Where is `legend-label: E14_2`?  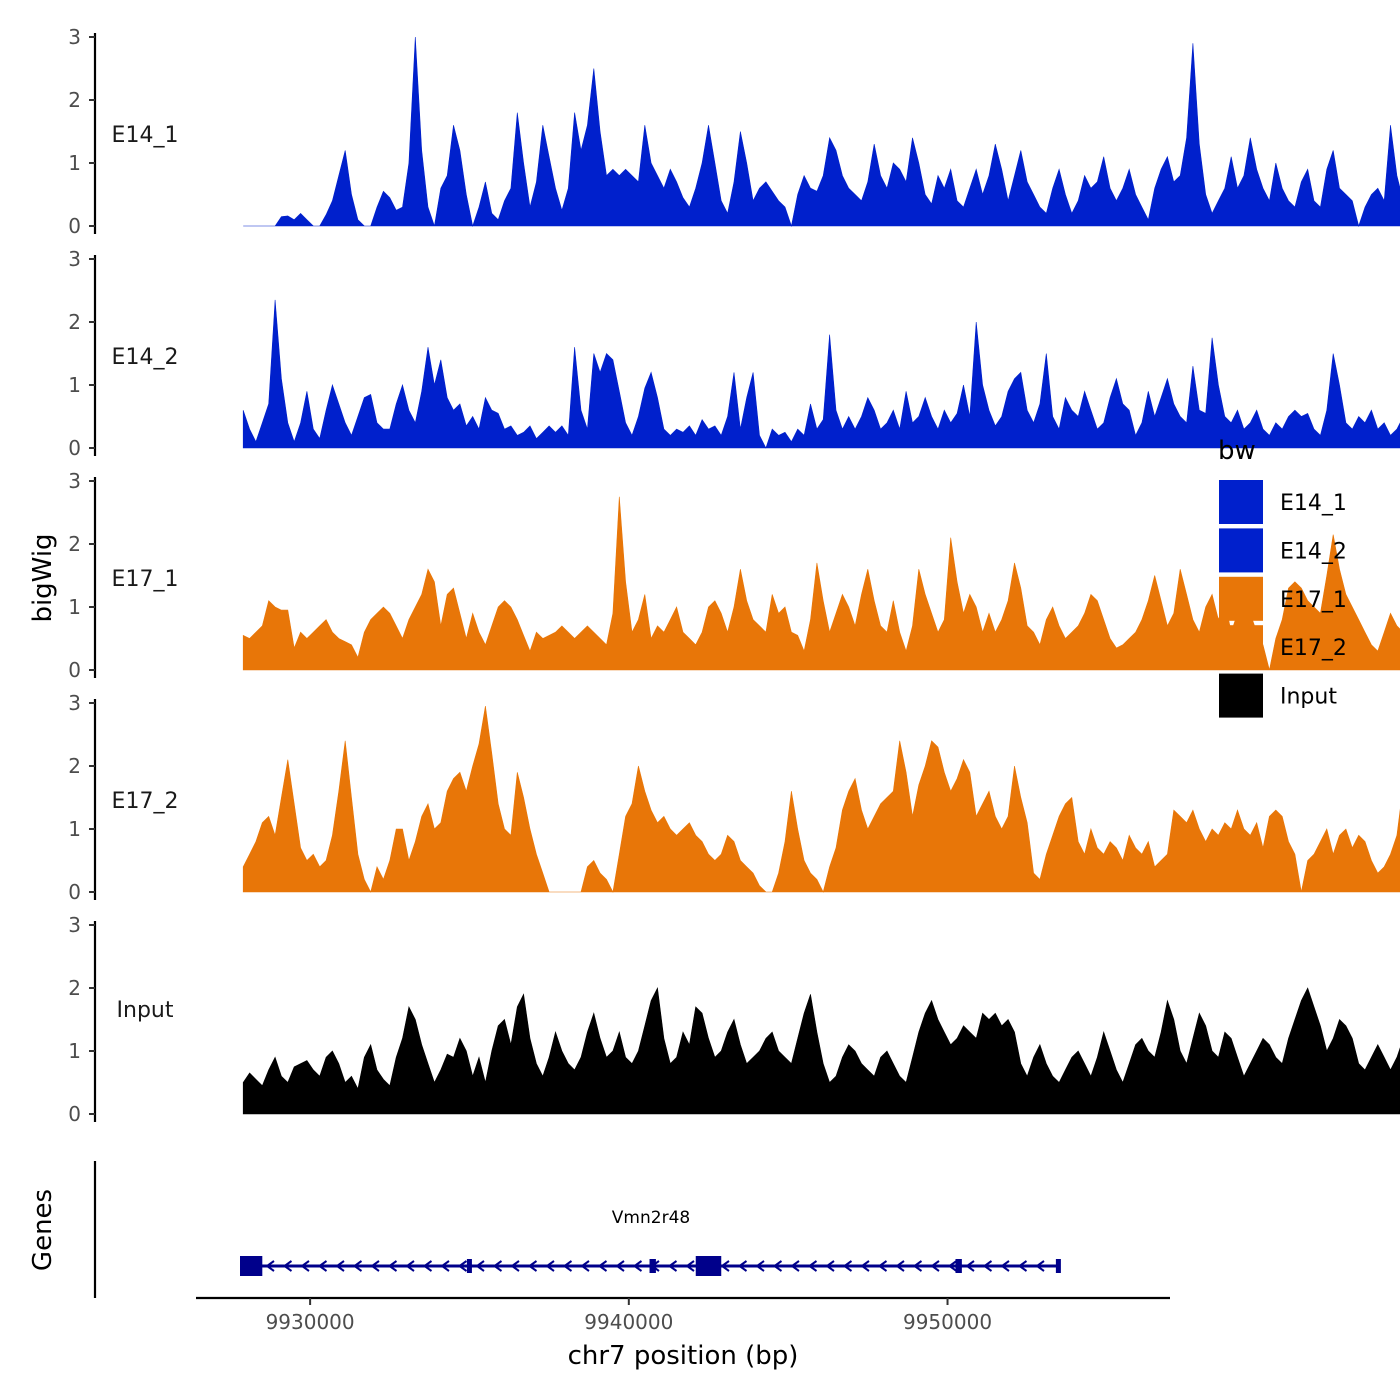 legend-label: E14_2 is located at coordinates (1313, 551).